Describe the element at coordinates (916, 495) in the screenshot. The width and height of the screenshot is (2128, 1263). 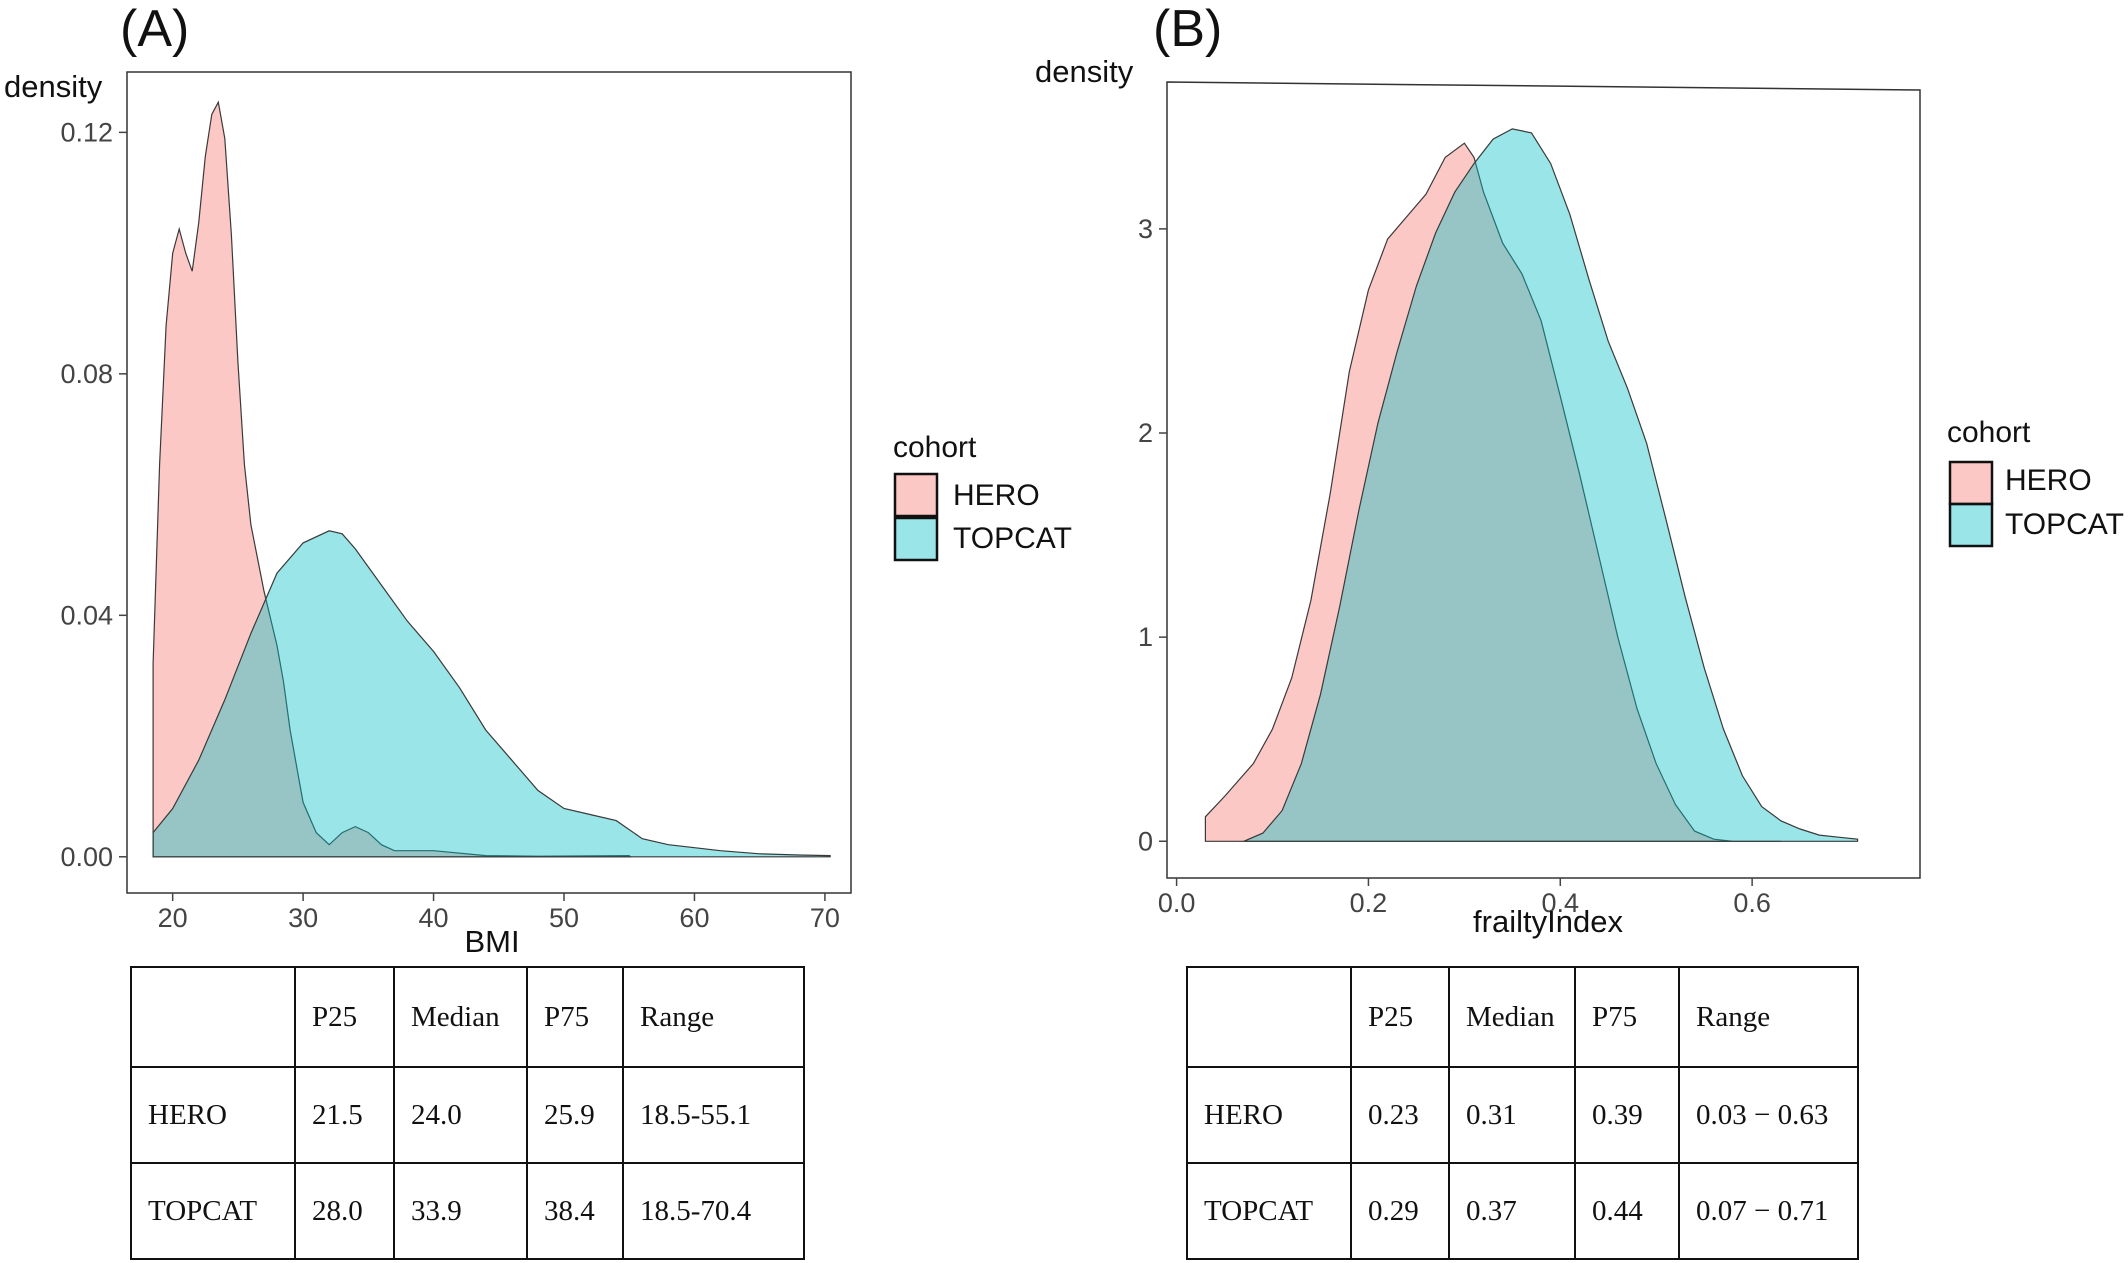
I see `panel-a-legend-swatch-hero` at that location.